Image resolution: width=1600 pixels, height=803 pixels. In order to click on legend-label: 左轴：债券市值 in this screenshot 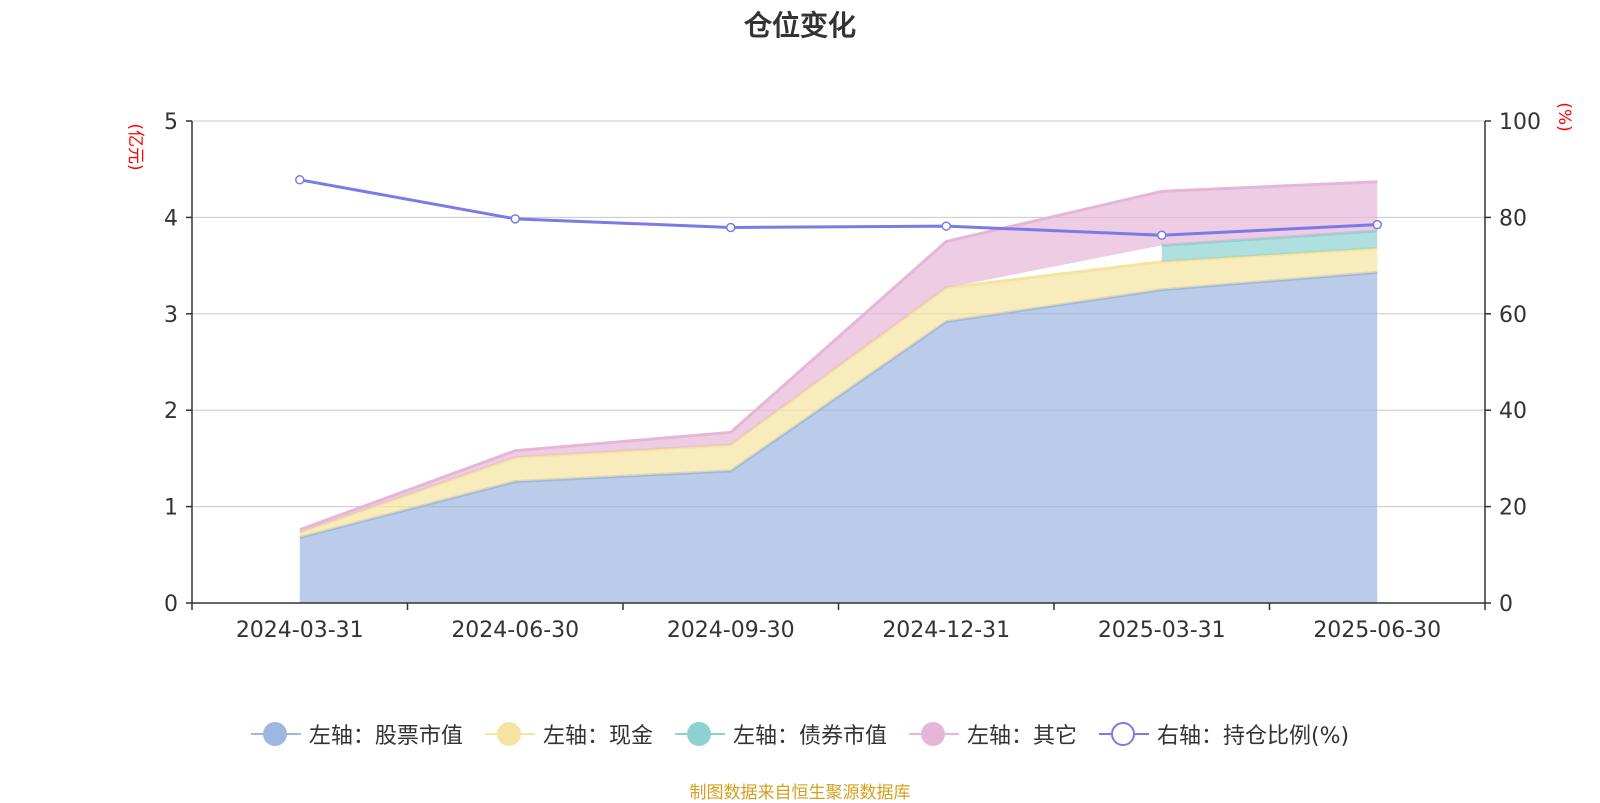, I will do `click(809, 736)`.